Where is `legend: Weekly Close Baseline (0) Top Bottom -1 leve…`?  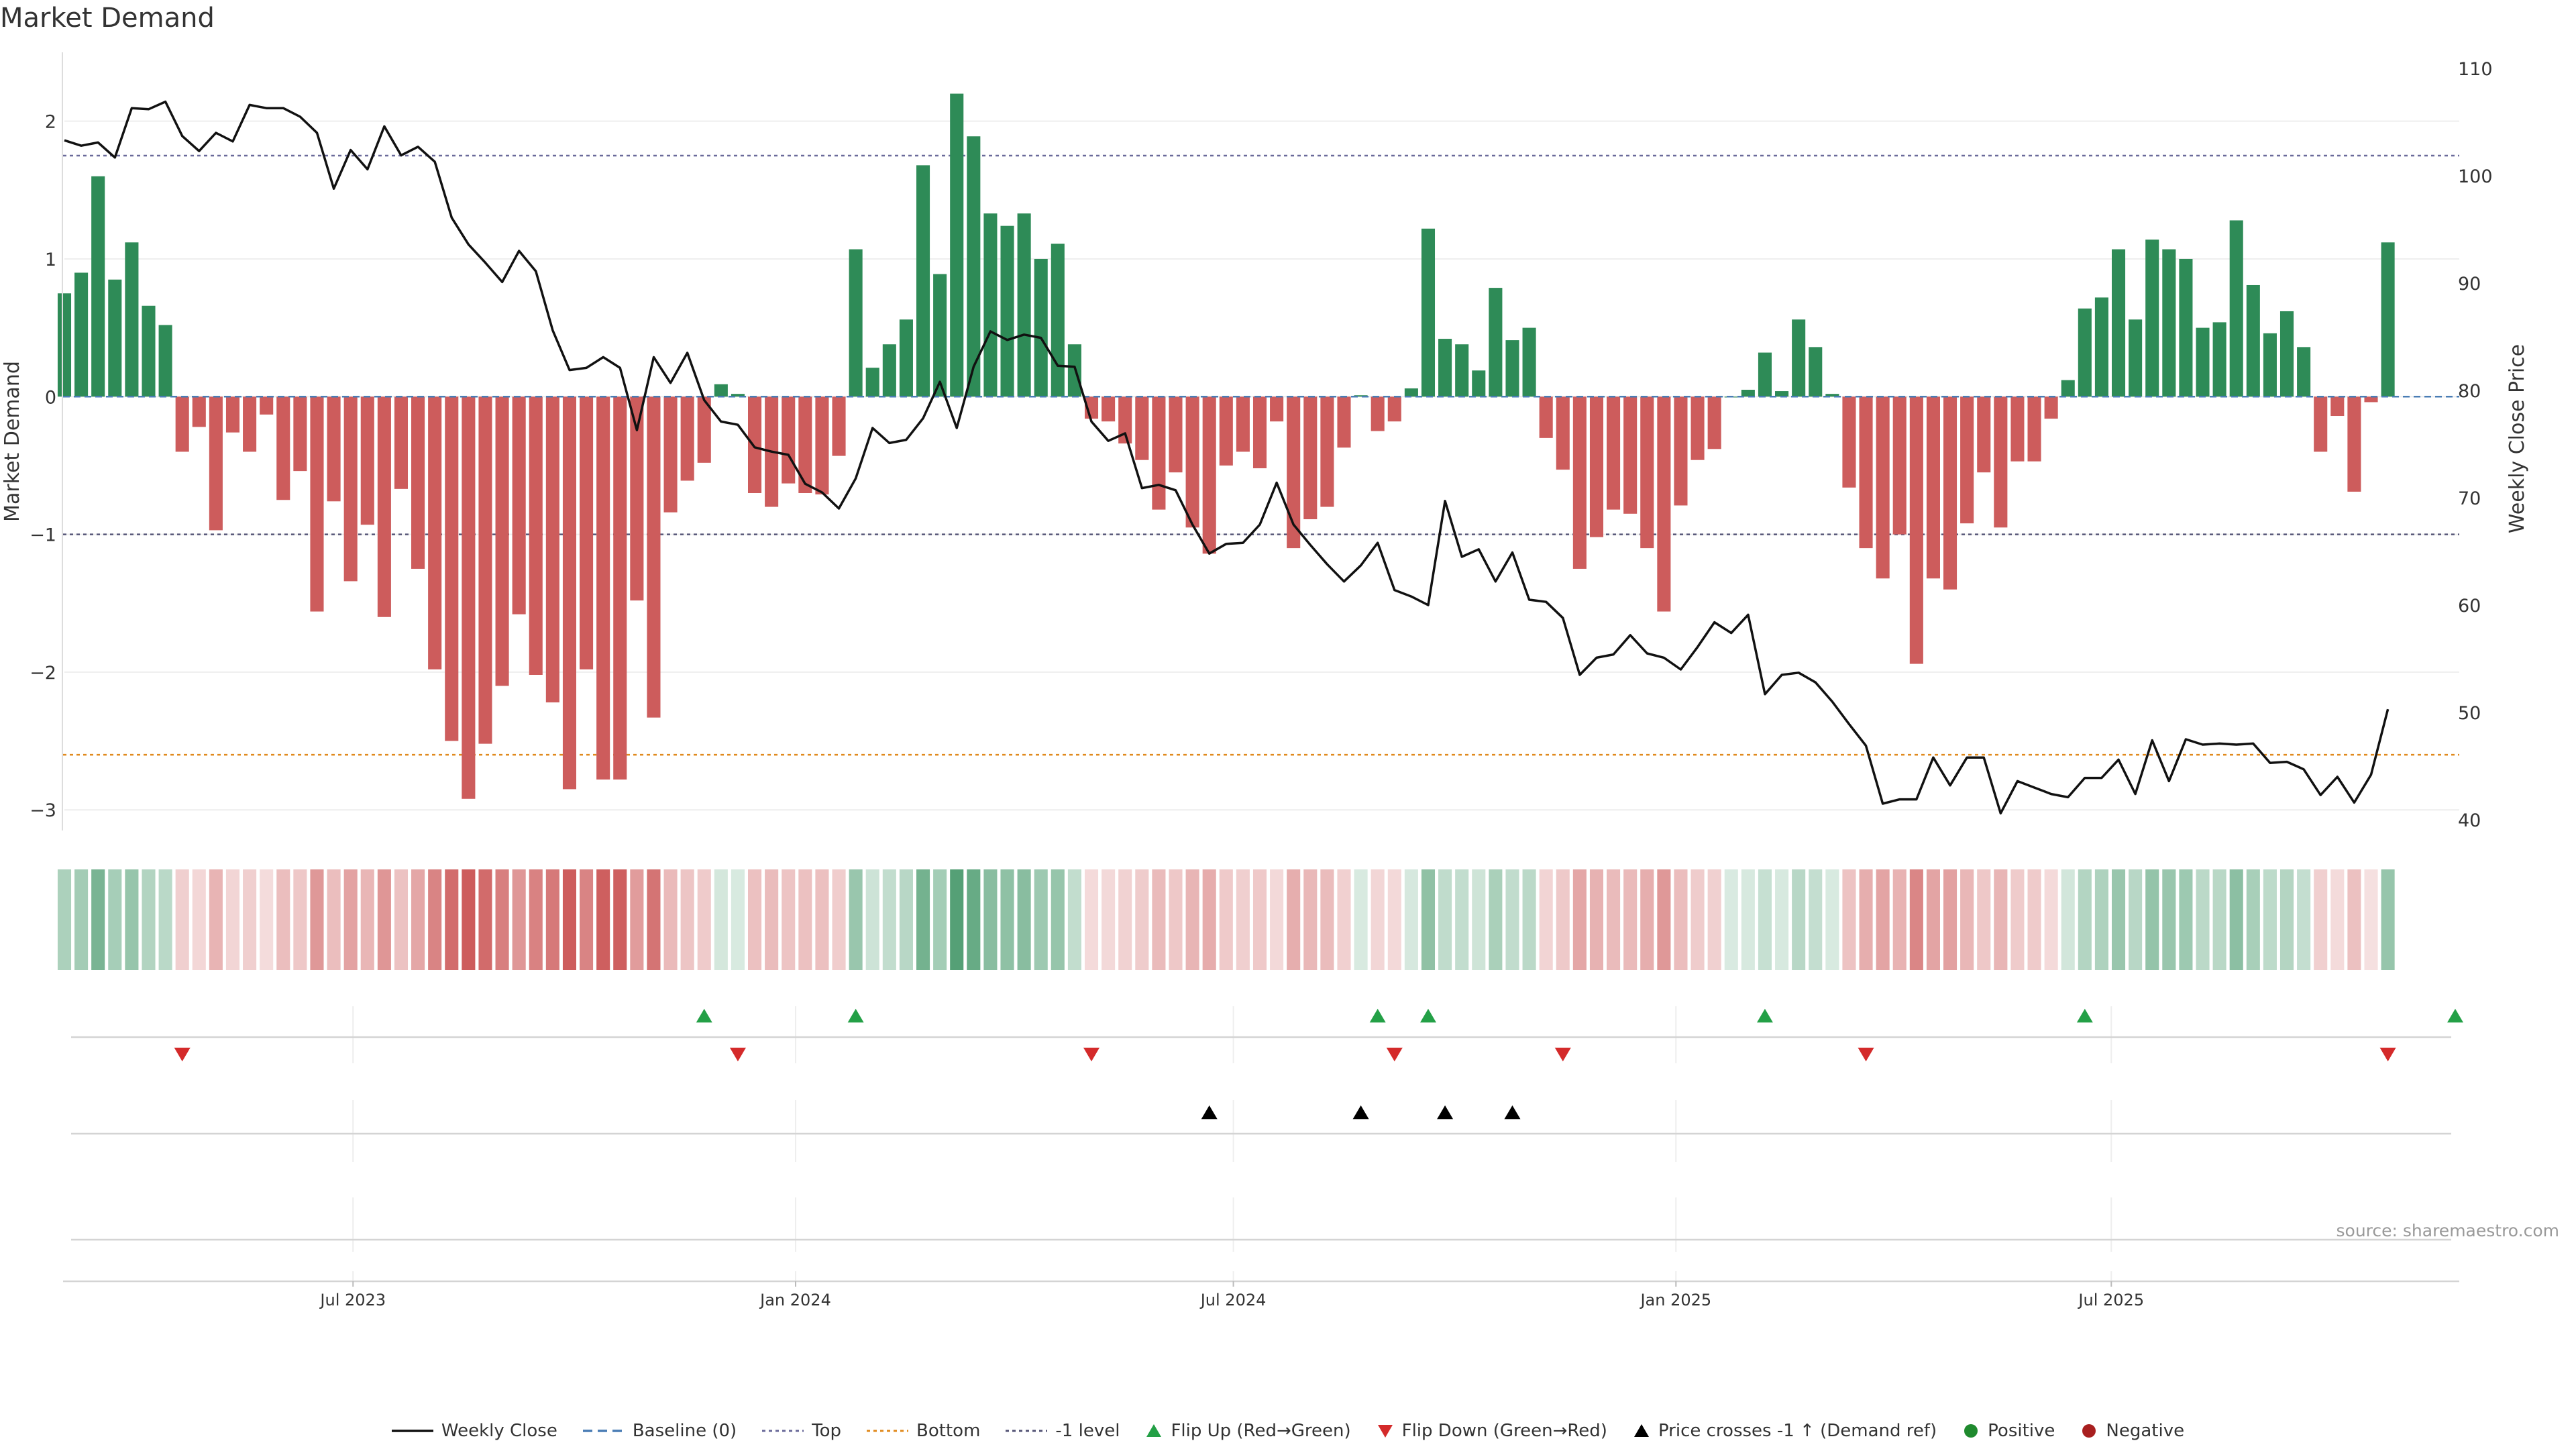
legend: Weekly Close Baseline (0) Top Bottom -1 leve… is located at coordinates (1288, 1431).